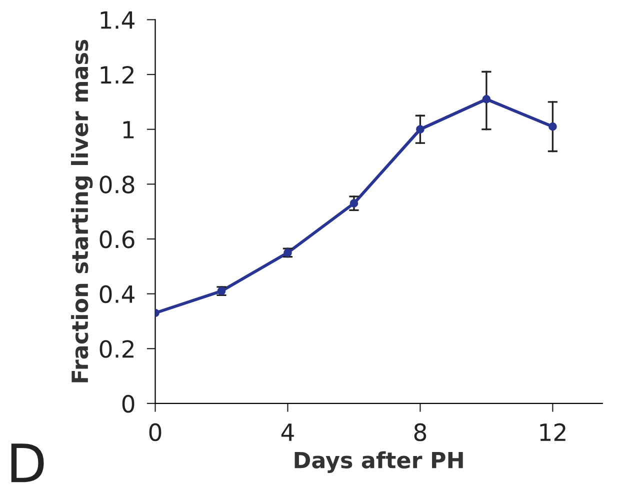 The height and width of the screenshot is (492, 621). I want to click on y-tick-label: 0.6, so click(117, 239).